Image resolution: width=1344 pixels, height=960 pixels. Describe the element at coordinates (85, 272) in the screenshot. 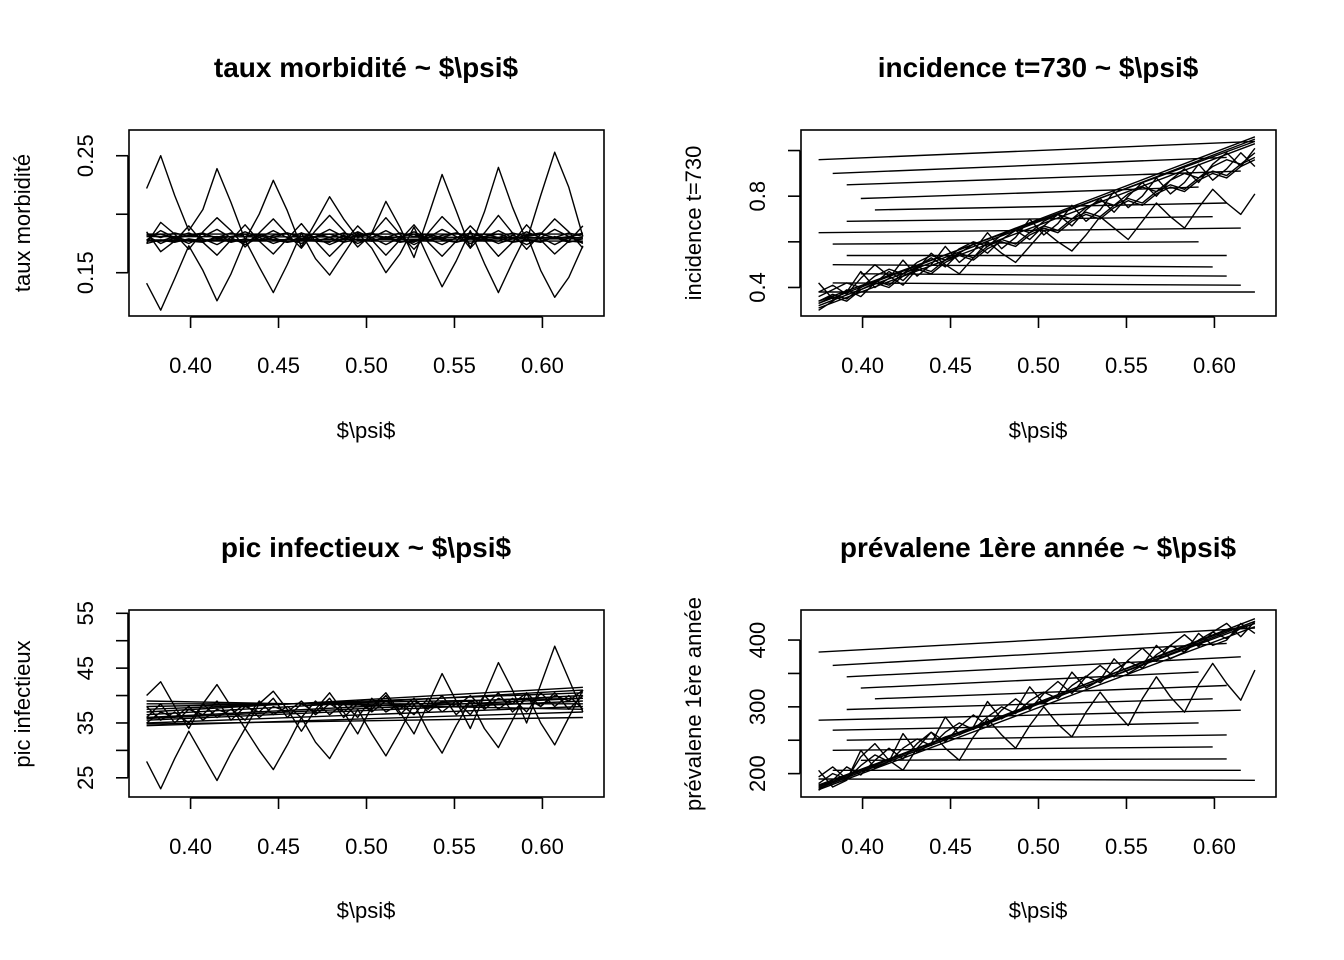

I see `y-tick-label: 0.15` at that location.